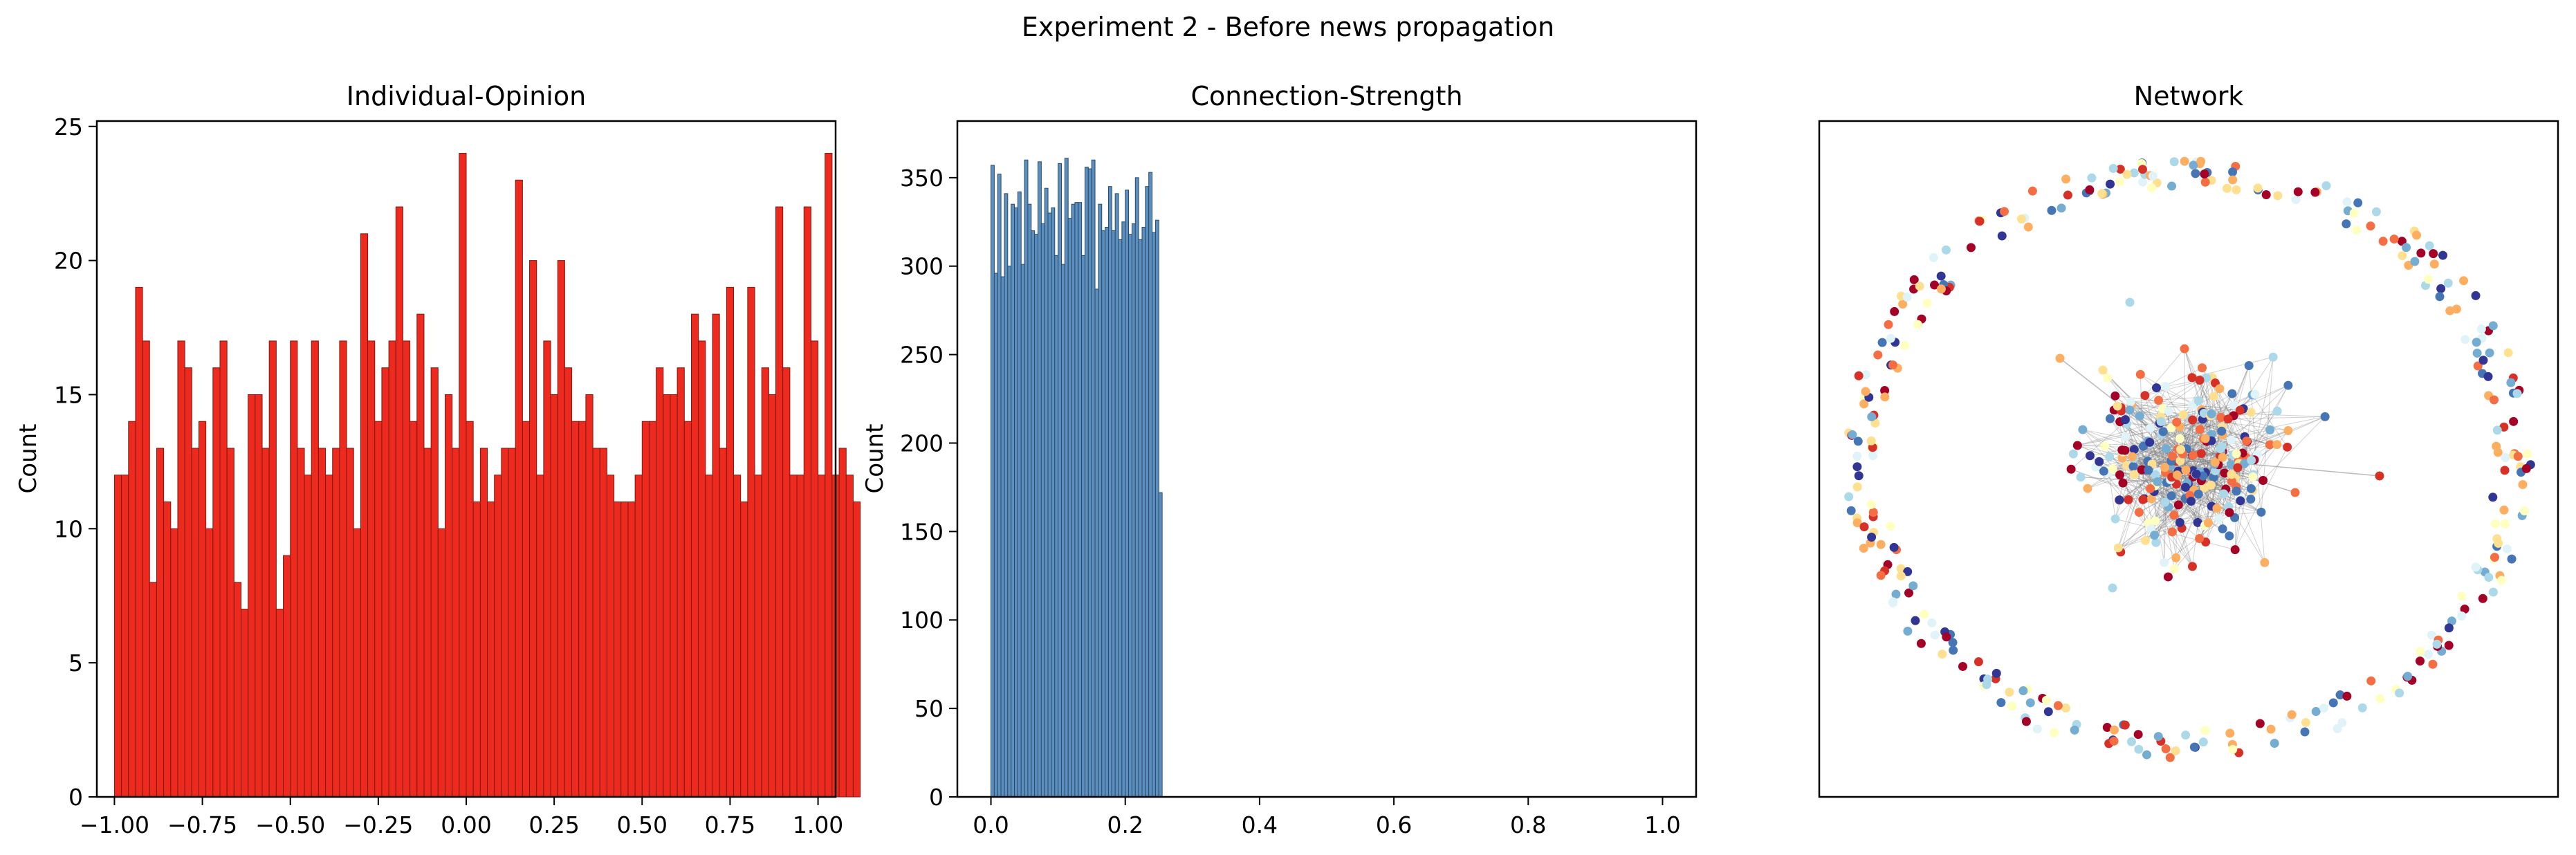  Describe the element at coordinates (68, 127) in the screenshot. I see `opinion-histogram-y-tick-label: 25` at that location.